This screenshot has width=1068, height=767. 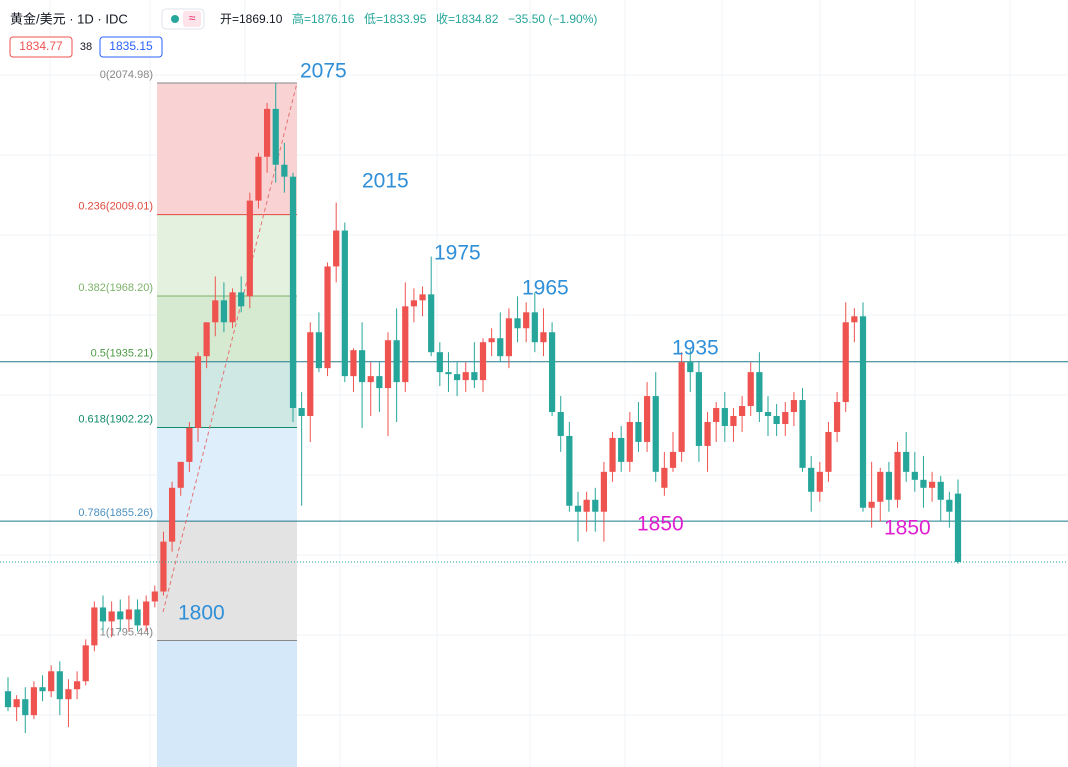 I want to click on annotation: 2075, so click(x=323, y=71).